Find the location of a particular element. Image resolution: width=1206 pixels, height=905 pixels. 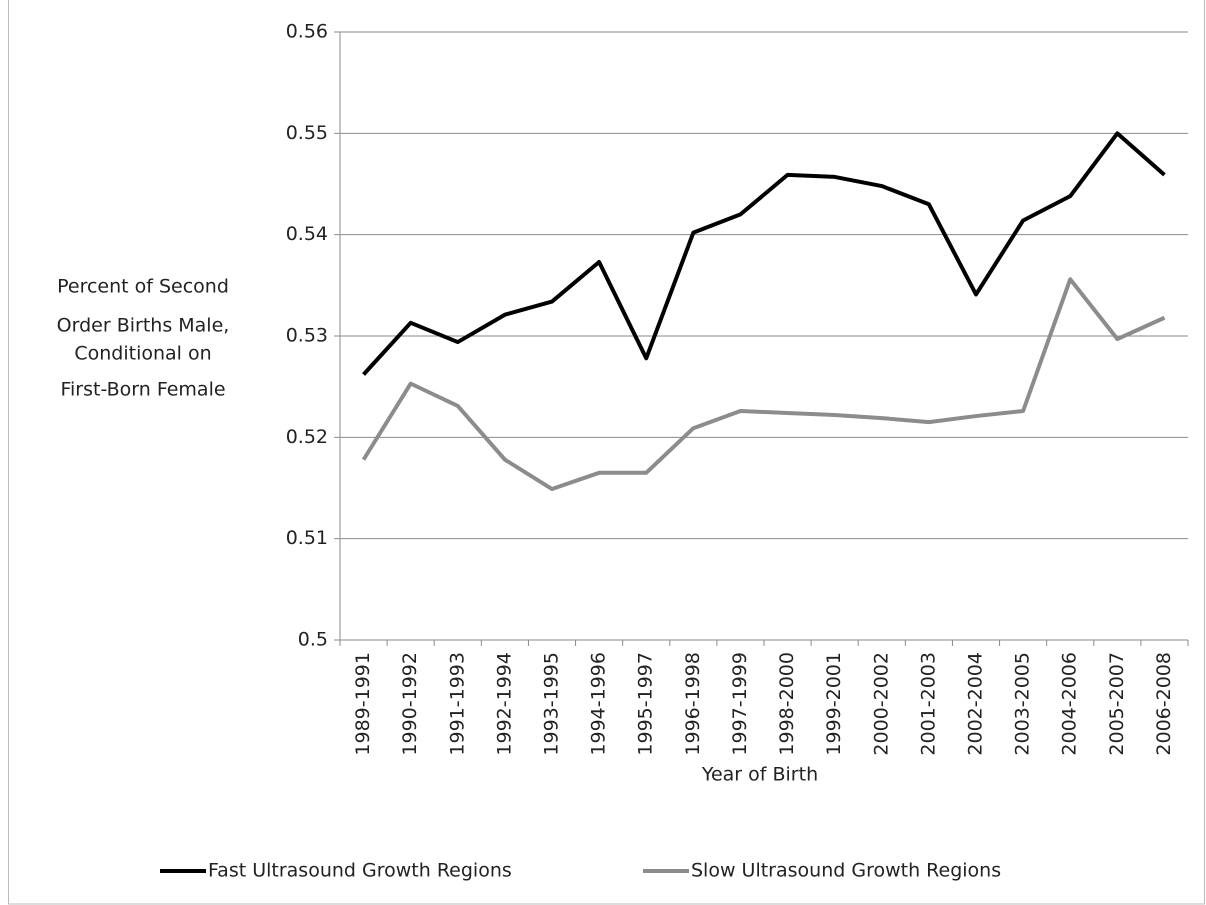

x-tick-label: 2002-2004 is located at coordinates (976, 704).